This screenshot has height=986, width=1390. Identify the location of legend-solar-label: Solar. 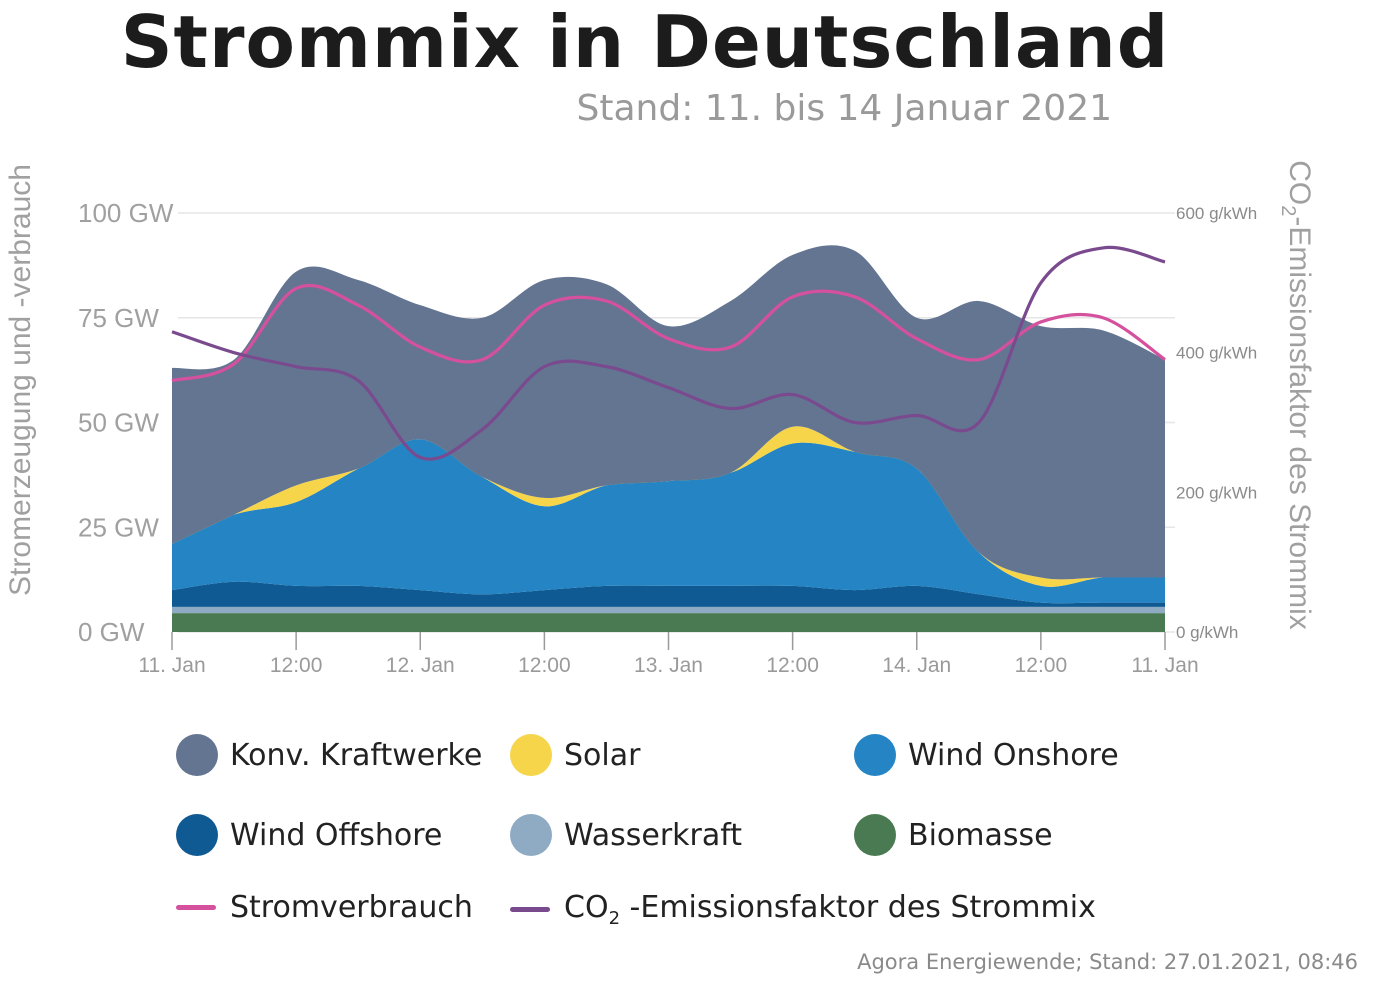
(602, 755).